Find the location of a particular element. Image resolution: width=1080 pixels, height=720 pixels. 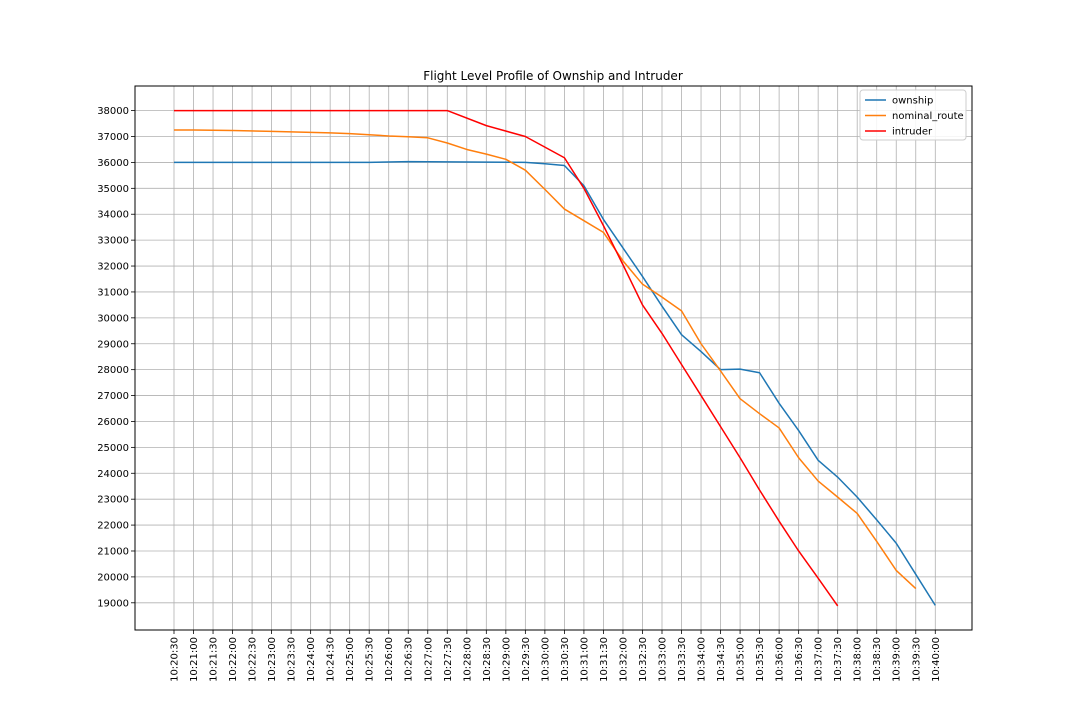

x-tick-label: 10:29:00 is located at coordinates (506, 659).